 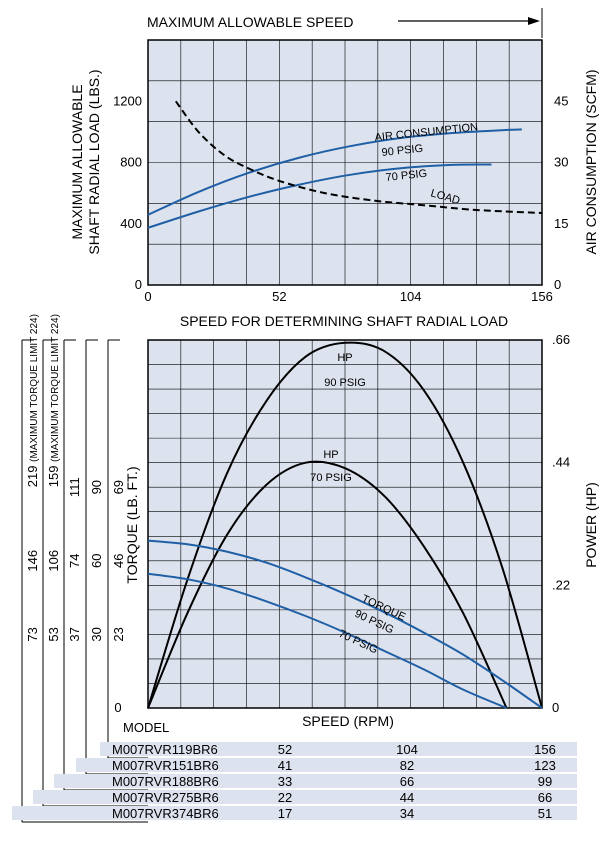 What do you see at coordinates (407, 797) in the screenshot?
I see `table-value-cell: 44` at bounding box center [407, 797].